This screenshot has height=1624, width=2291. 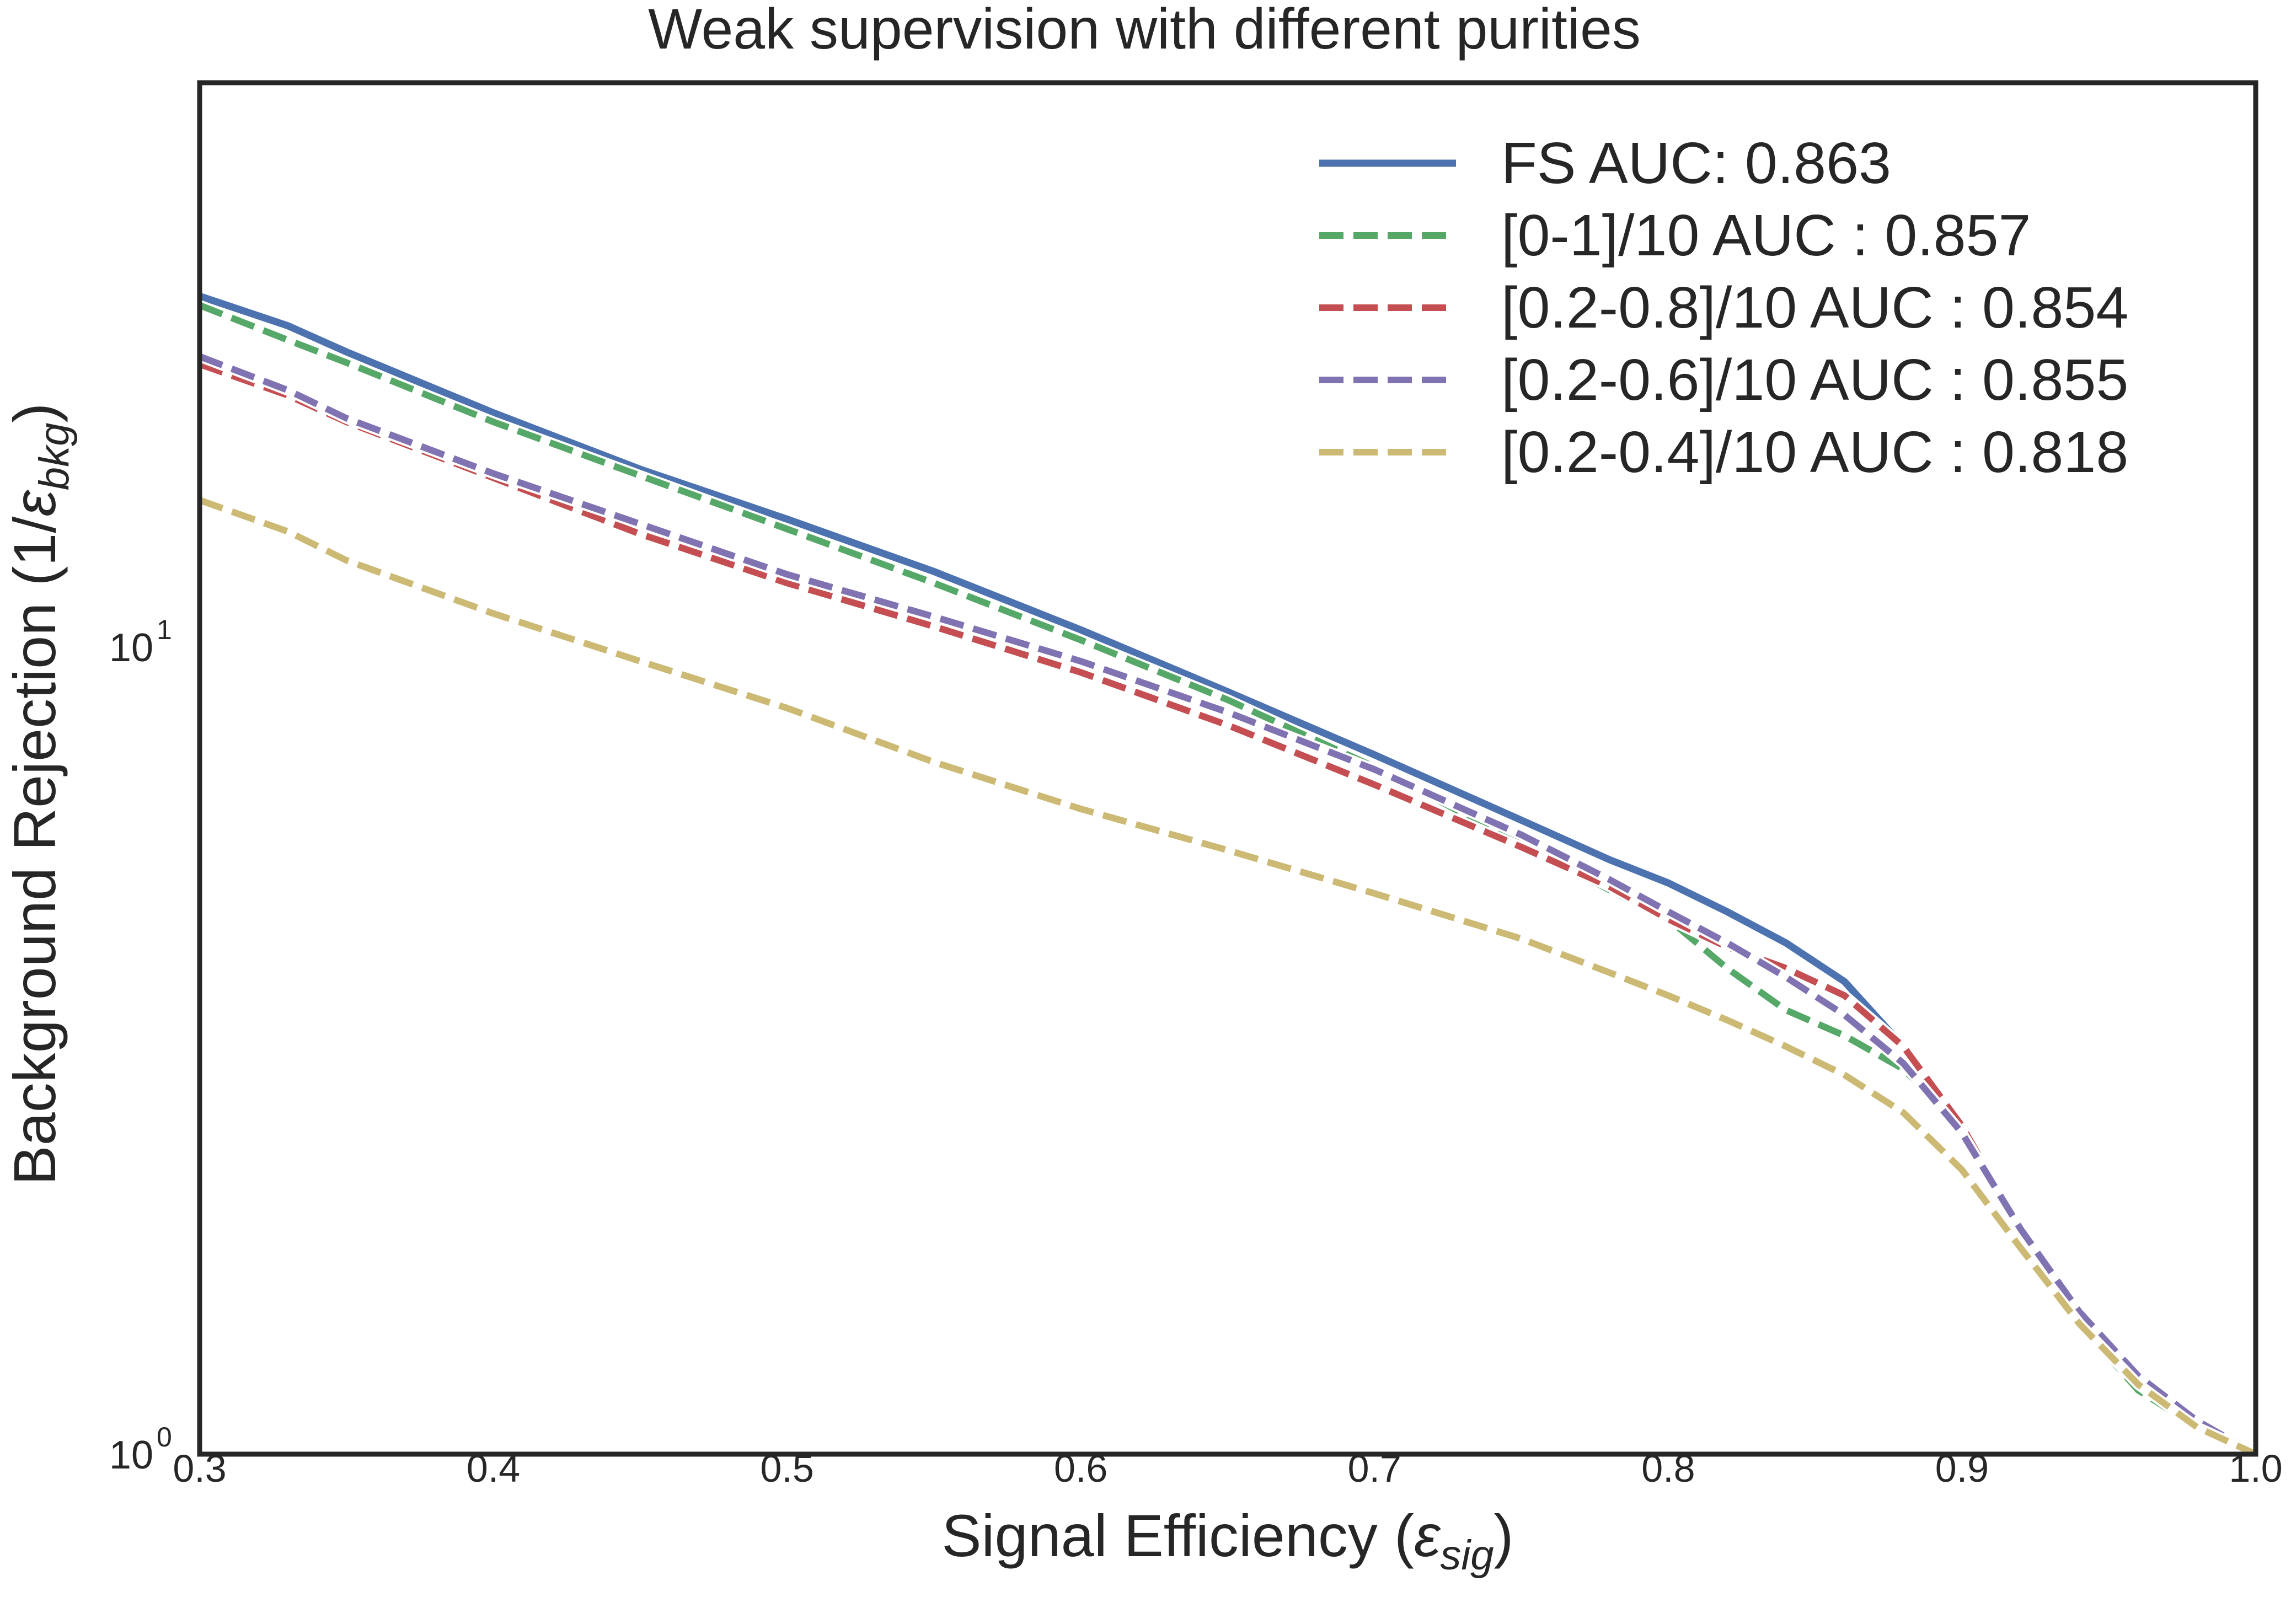 What do you see at coordinates (1815, 308) in the screenshot?
I see `legend-label-2: [0.2-0.8]/10 AUC : 0.854` at bounding box center [1815, 308].